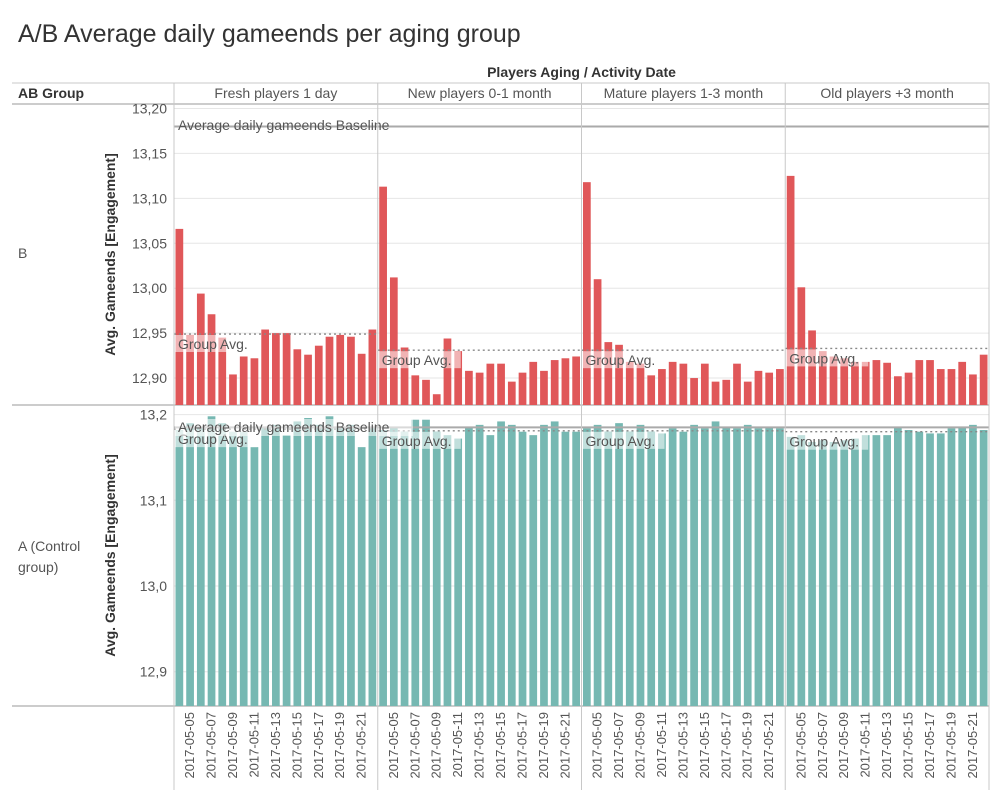 The width and height of the screenshot is (1000, 800). What do you see at coordinates (417, 441) in the screenshot?
I see `group-avg-label: Group Avg.` at bounding box center [417, 441].